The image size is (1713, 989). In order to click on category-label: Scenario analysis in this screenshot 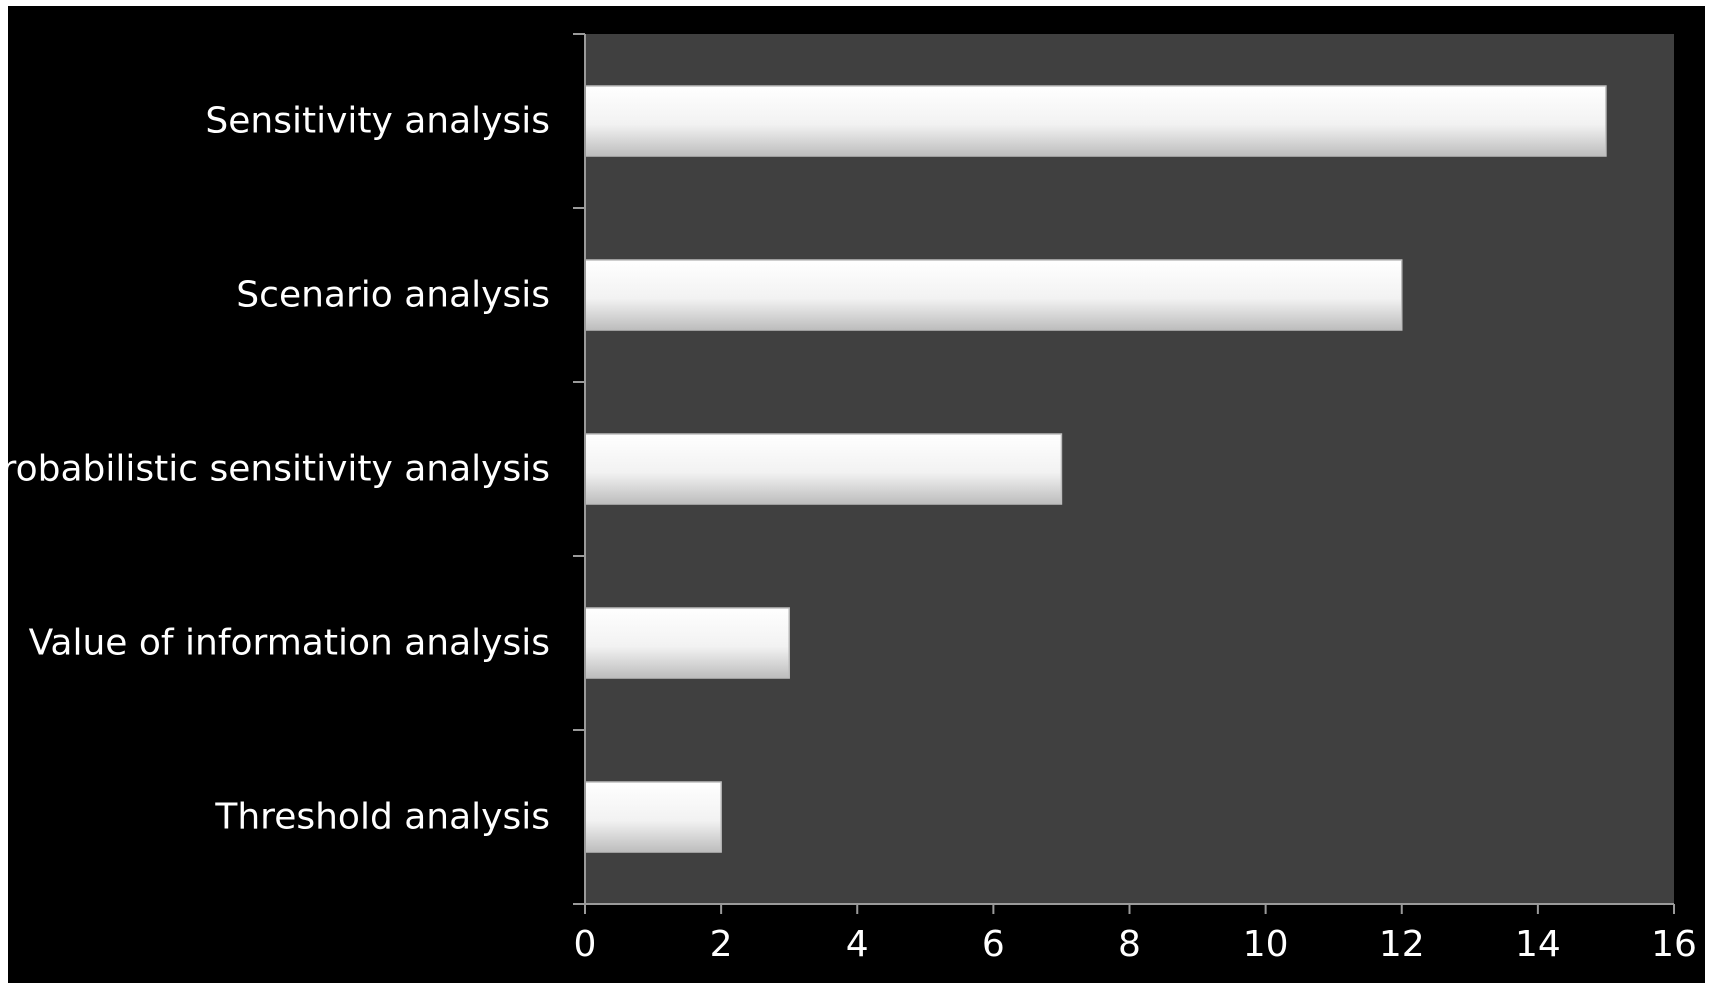, I will do `click(393, 295)`.